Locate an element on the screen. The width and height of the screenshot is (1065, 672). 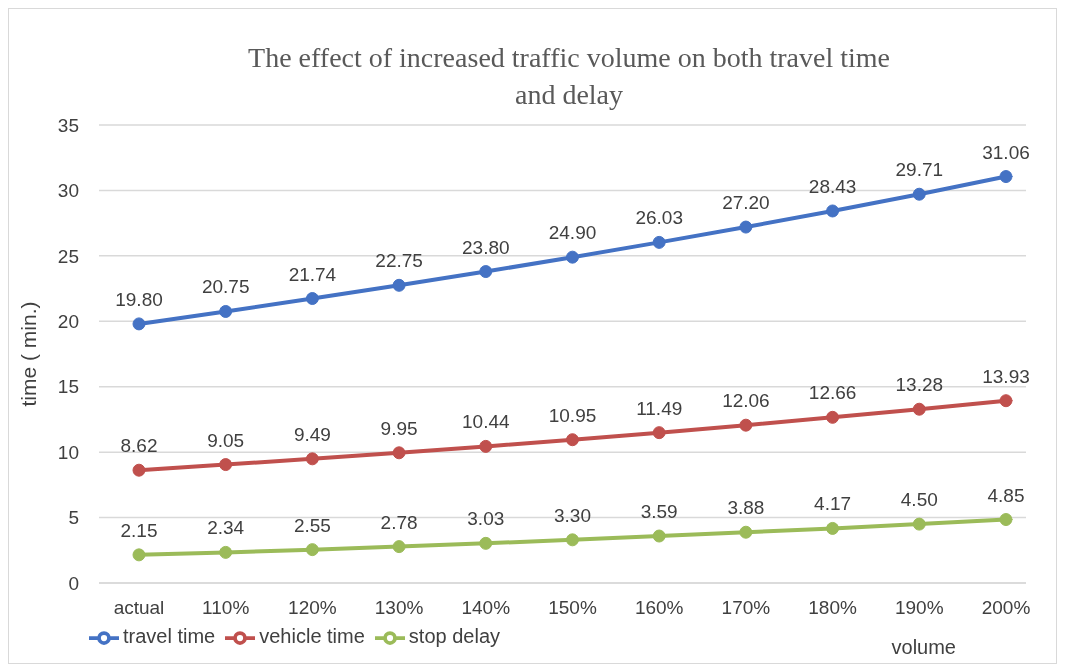
y-tick-label: 20 is located at coordinates (68, 322).